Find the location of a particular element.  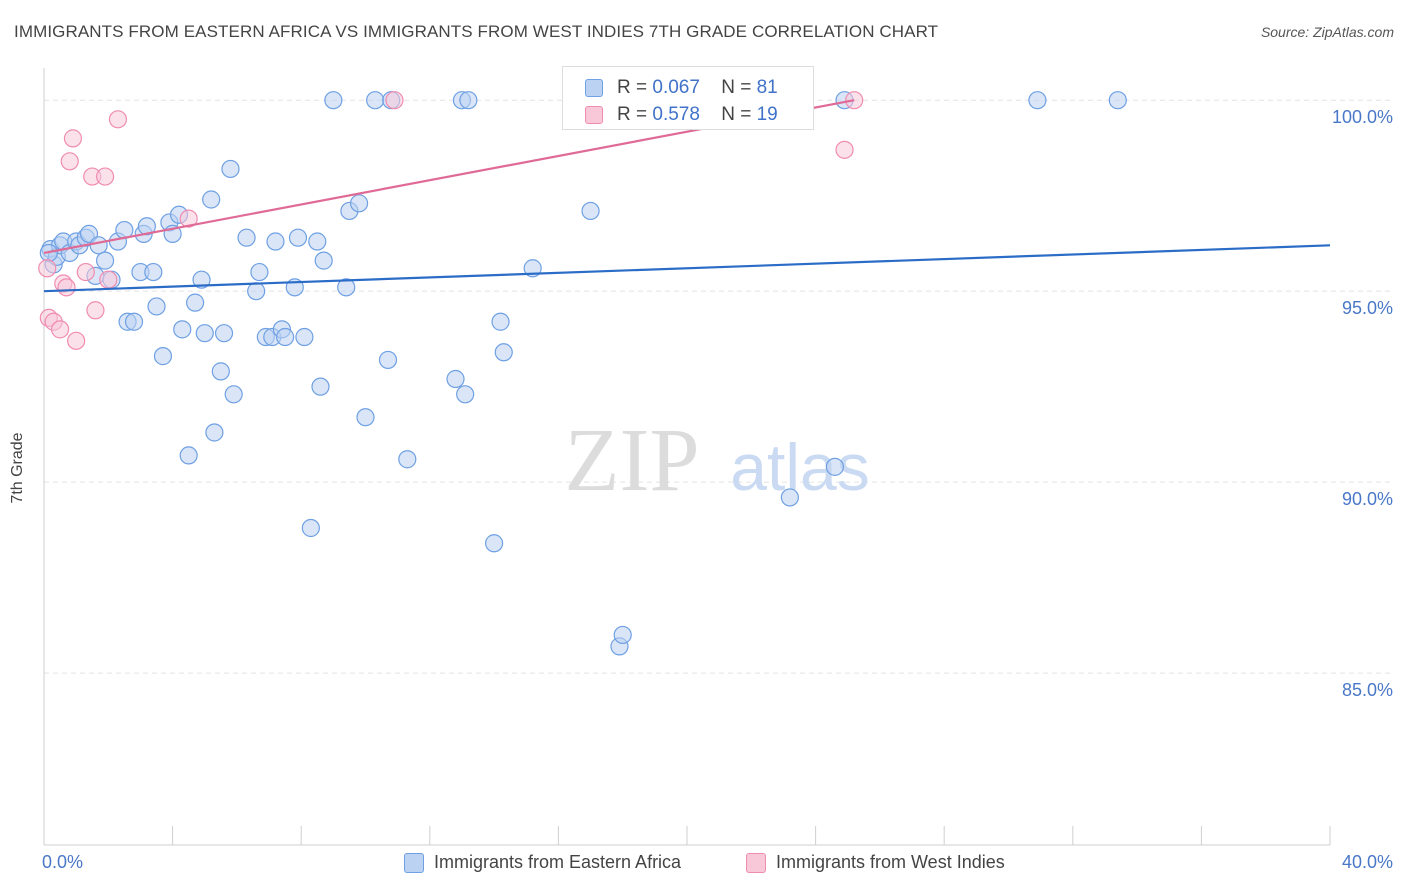

x-tick-label-min: 0.0% is located at coordinates (63, 862).